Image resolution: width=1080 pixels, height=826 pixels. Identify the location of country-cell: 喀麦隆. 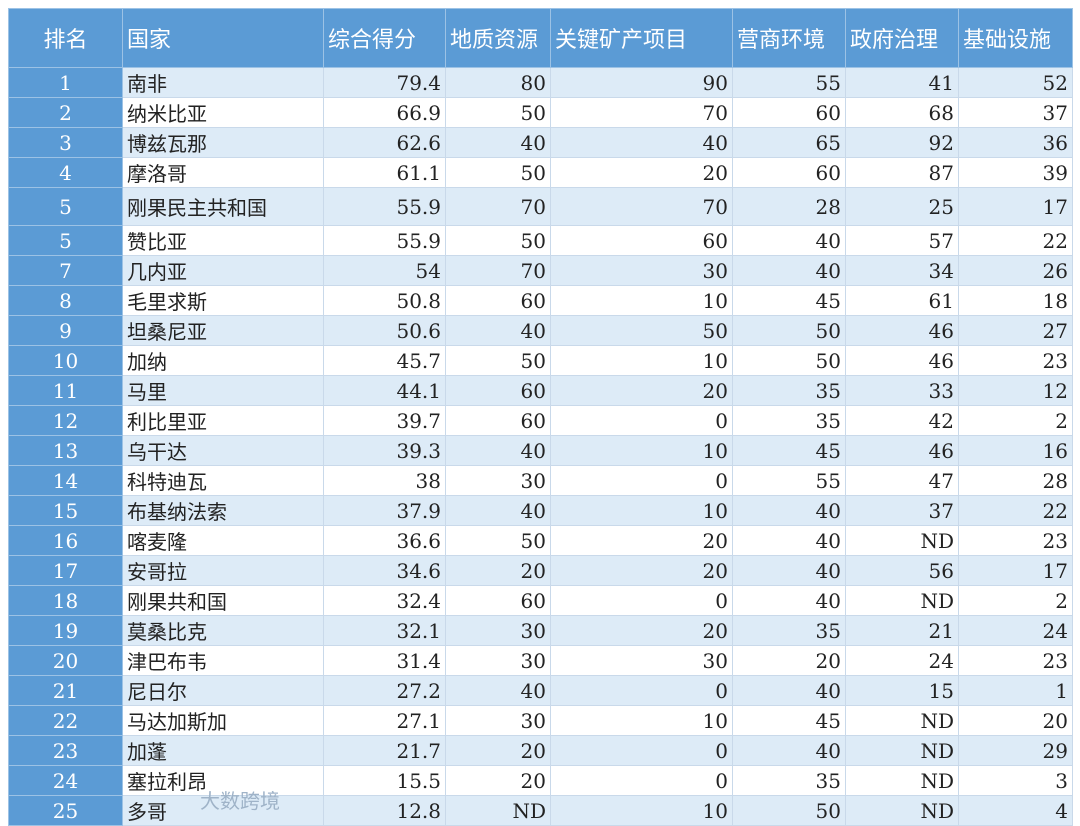
(223, 540).